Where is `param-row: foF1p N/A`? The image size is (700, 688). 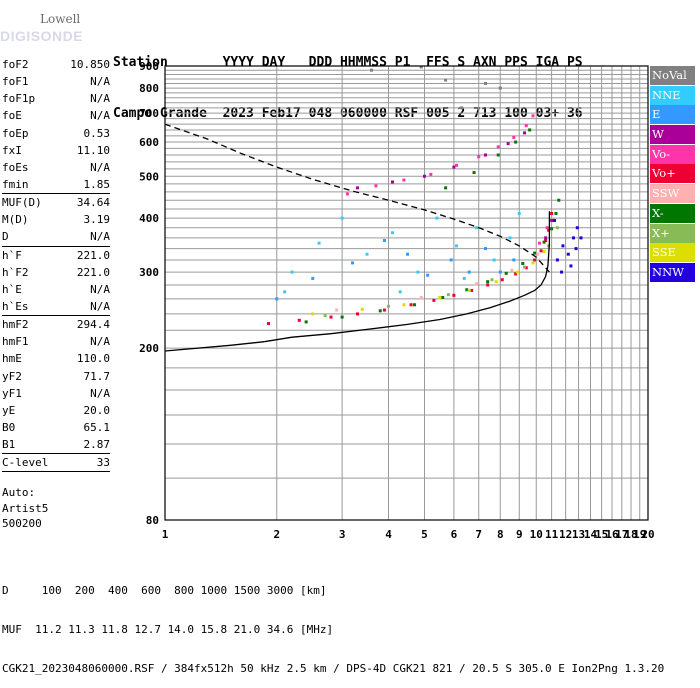
param-row: foF1p N/A is located at coordinates (56, 98).